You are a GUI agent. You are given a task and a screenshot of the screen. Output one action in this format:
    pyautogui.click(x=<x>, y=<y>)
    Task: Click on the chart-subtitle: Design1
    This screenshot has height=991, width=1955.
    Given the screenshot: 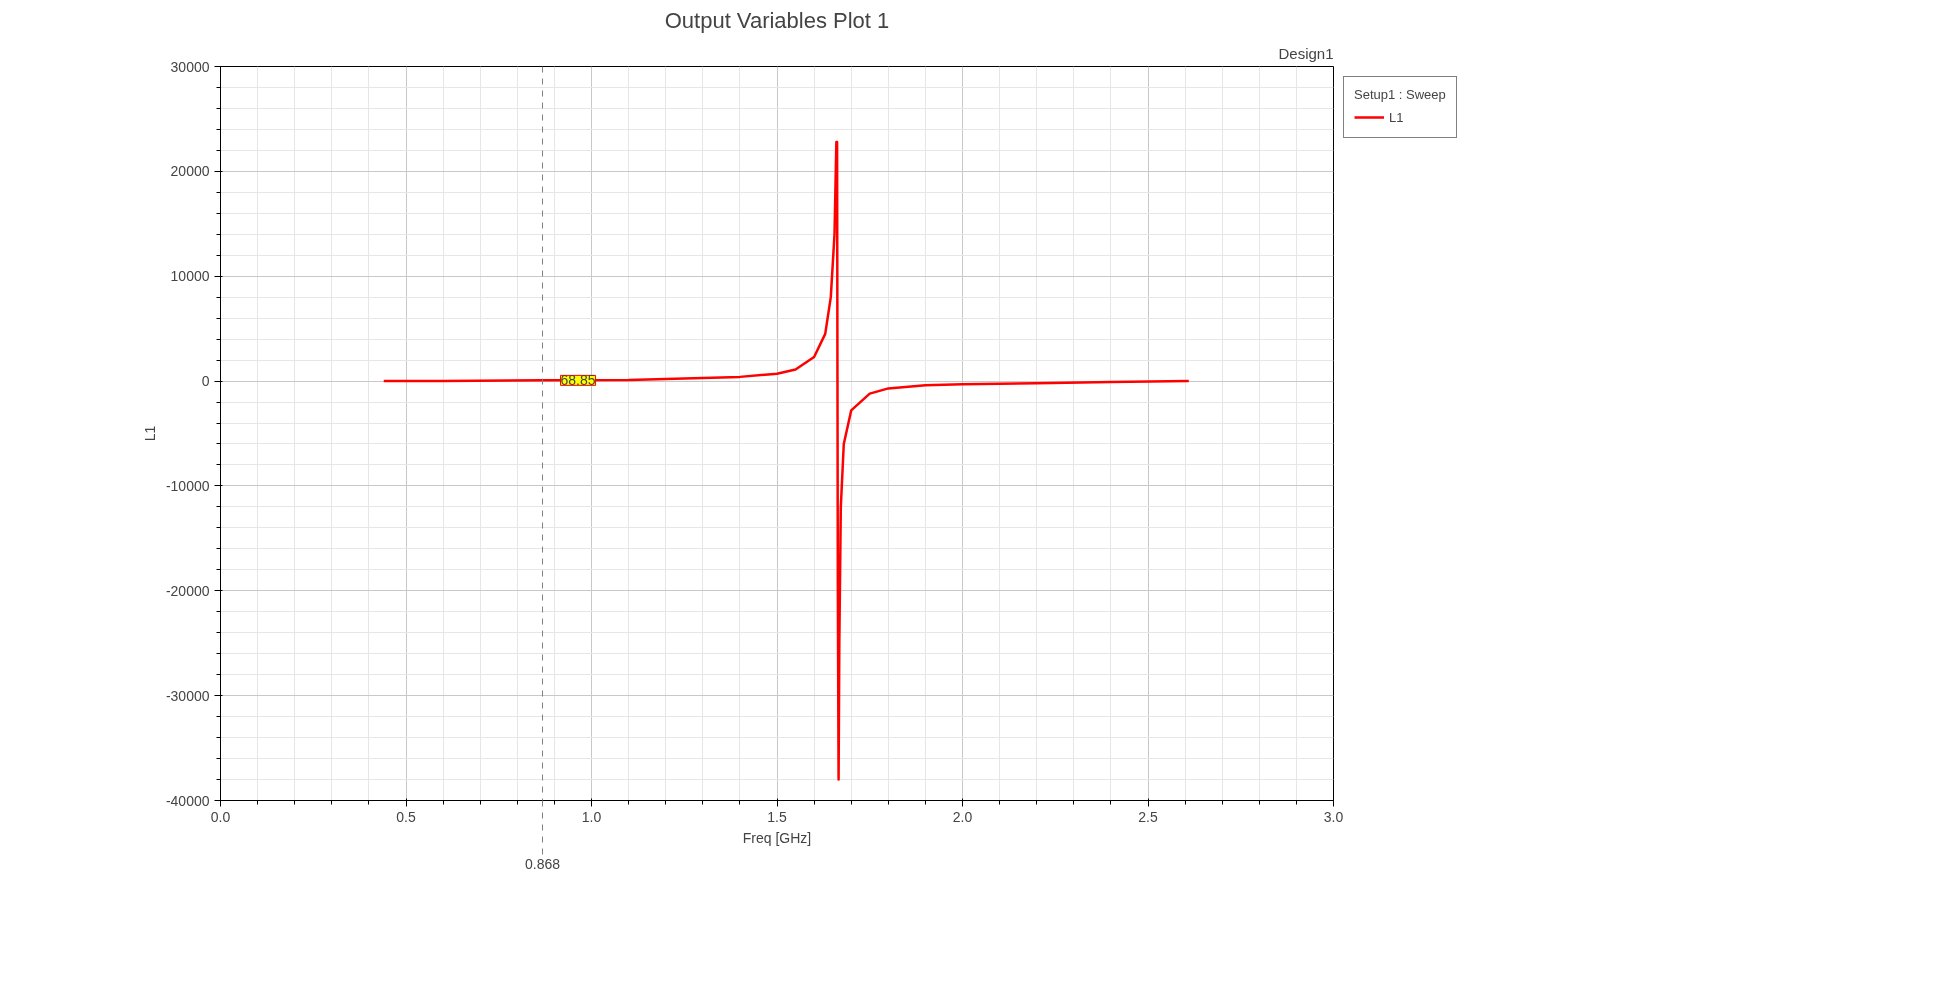 What is the action you would take?
    pyautogui.click(x=1306, y=53)
    